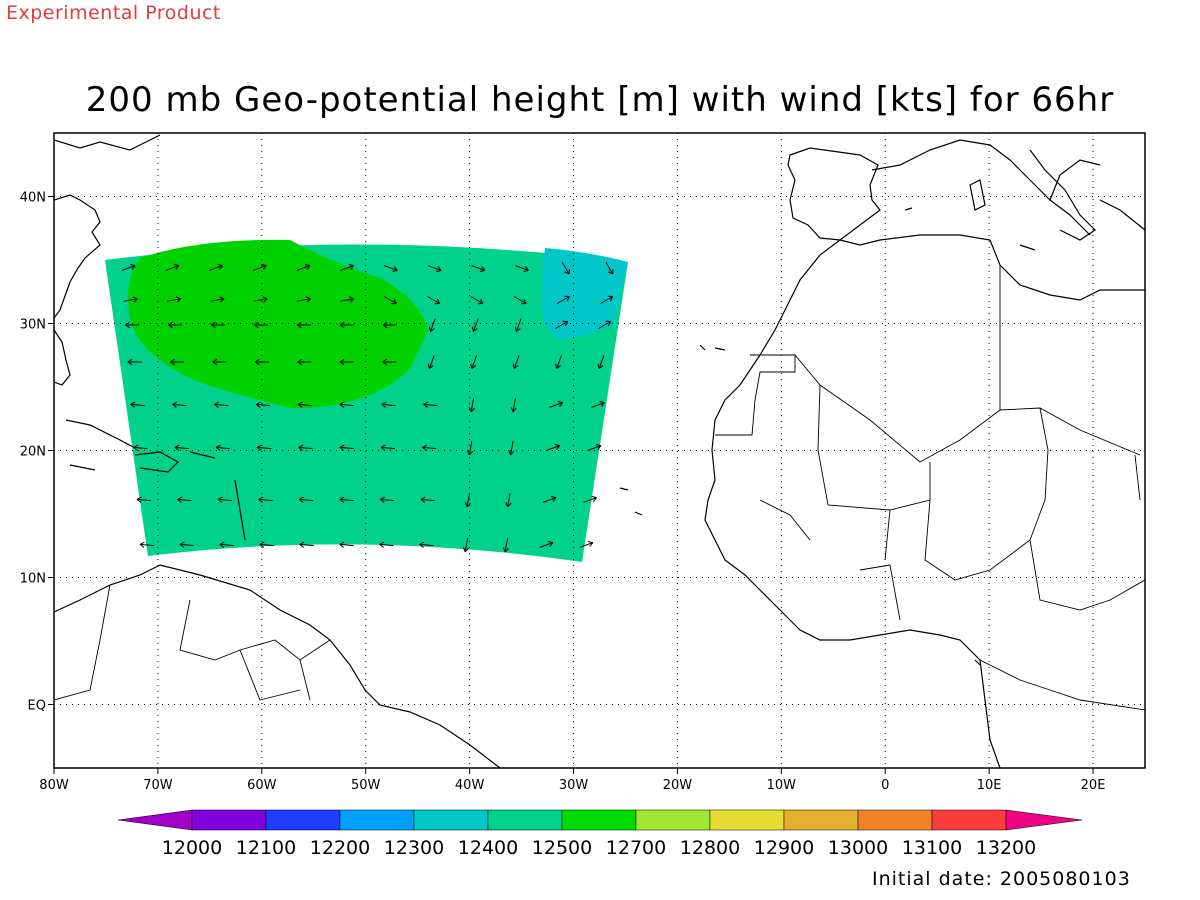 This screenshot has height=900, width=1200. I want to click on caribbean-islands, so click(155, 480).